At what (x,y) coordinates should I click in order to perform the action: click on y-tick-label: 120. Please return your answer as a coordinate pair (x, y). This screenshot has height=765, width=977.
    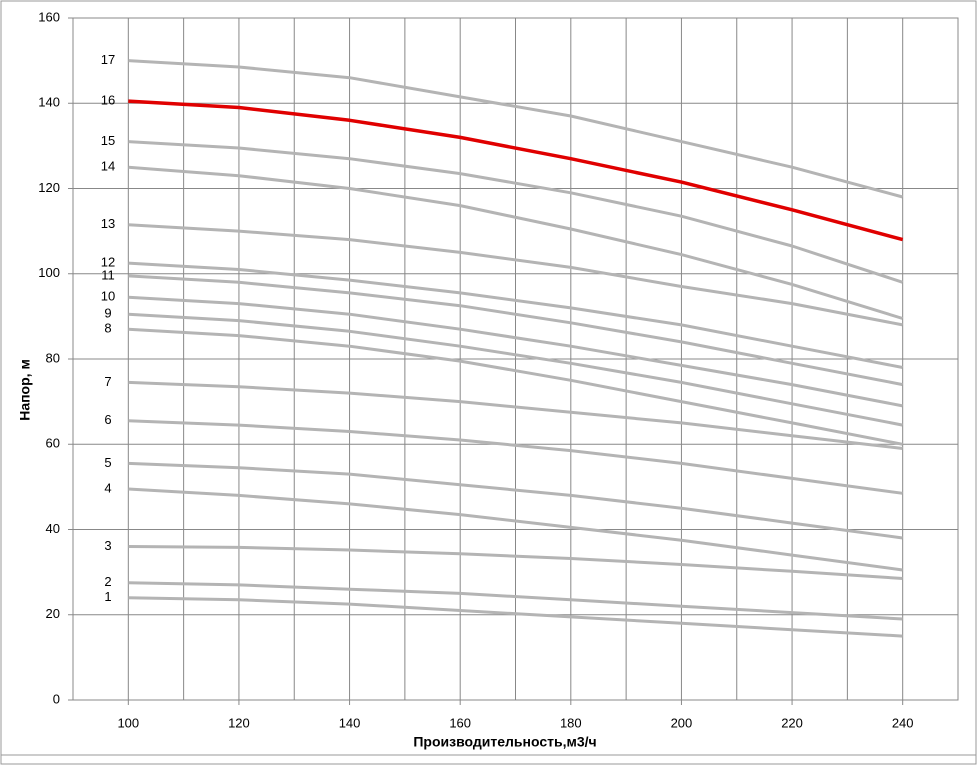
    Looking at the image, I should click on (49, 187).